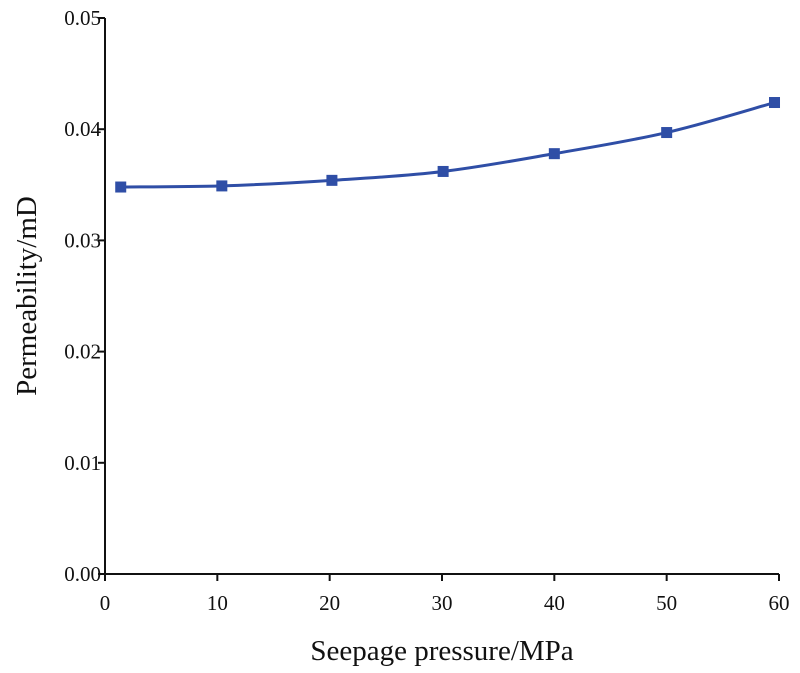 This screenshot has height=673, width=800. I want to click on y-tick-label: 0.04, so click(82, 129).